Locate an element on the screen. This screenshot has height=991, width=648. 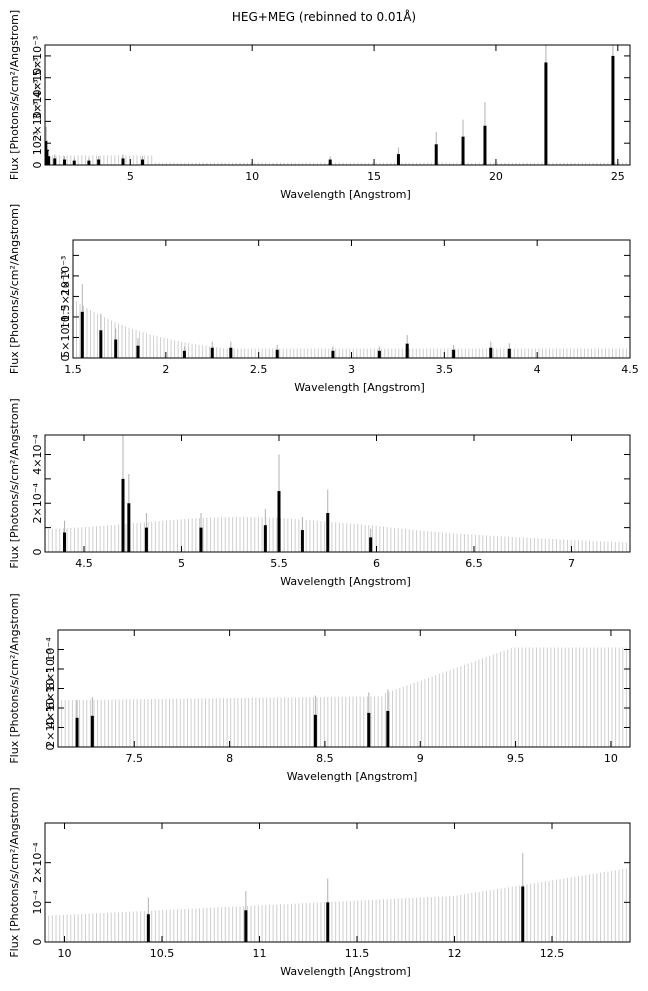
x-tick-label: 12.5 is located at coordinates (552, 953).